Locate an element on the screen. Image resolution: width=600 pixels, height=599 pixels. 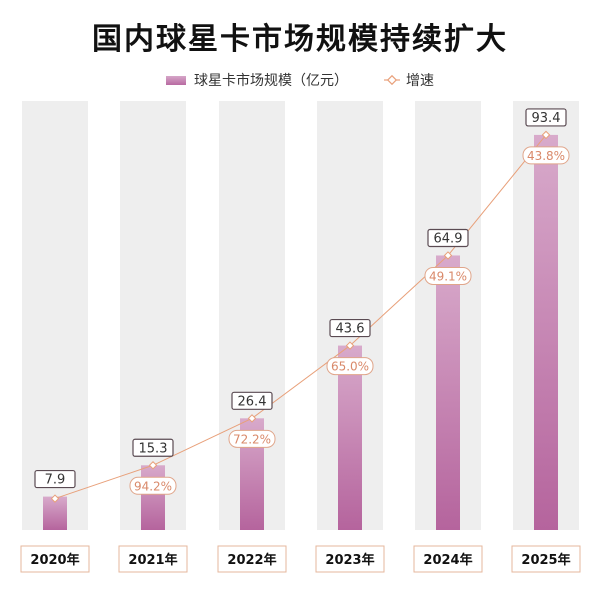
legend-item-growth: 增速 is located at coordinates (409, 80).